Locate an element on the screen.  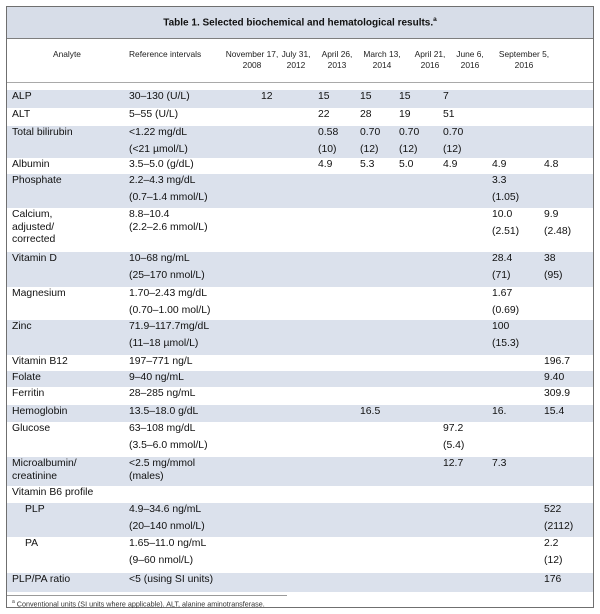
analyte-line: Hemoglobin is located at coordinates (40, 411).